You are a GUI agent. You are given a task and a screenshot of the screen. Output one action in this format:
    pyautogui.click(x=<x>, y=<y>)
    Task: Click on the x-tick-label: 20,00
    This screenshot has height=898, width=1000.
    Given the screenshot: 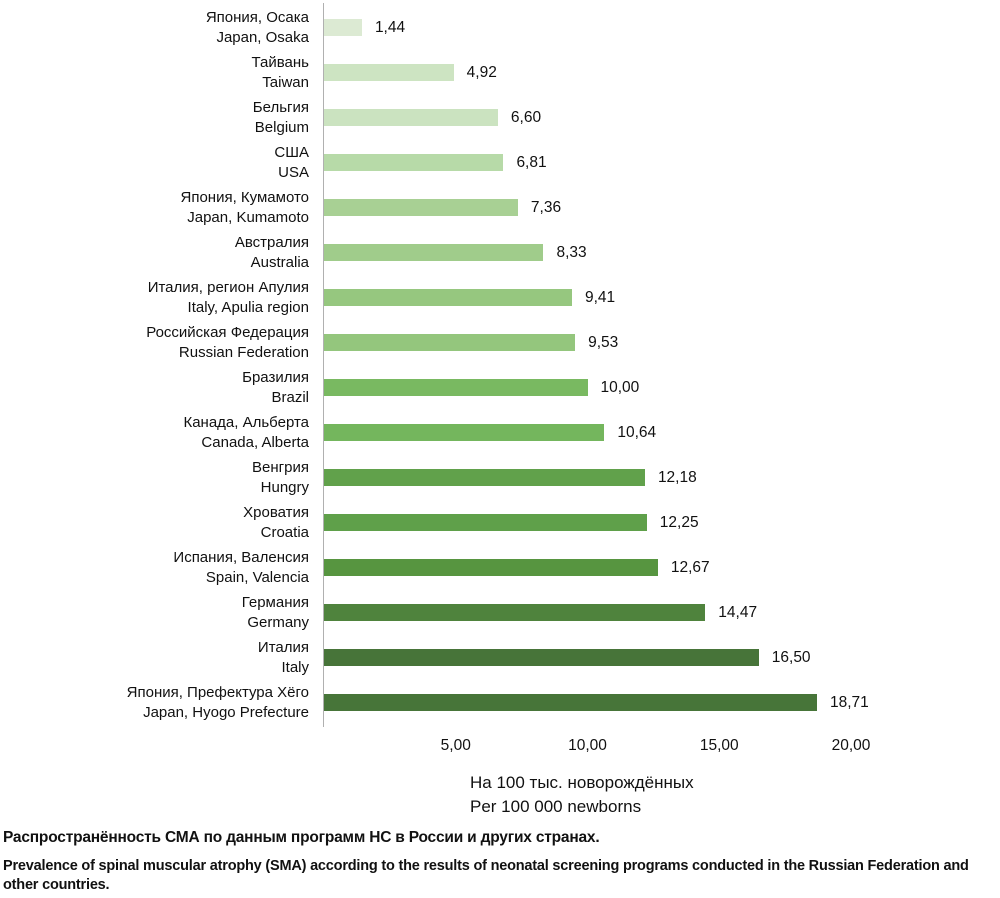 What is the action you would take?
    pyautogui.click(x=851, y=745)
    